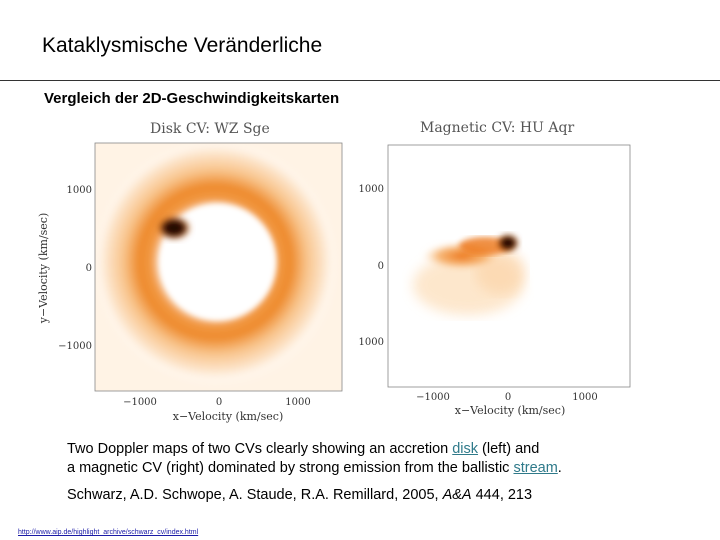  What do you see at coordinates (228, 416) in the screenshot?
I see `left-x-axis-label: x−Velocity (km/sec)` at bounding box center [228, 416].